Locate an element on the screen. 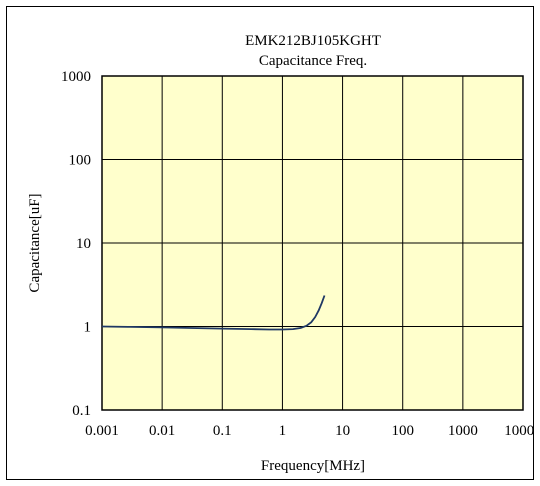 The image size is (540, 486). y-tick-label-4: 0.1 is located at coordinates (81, 411).